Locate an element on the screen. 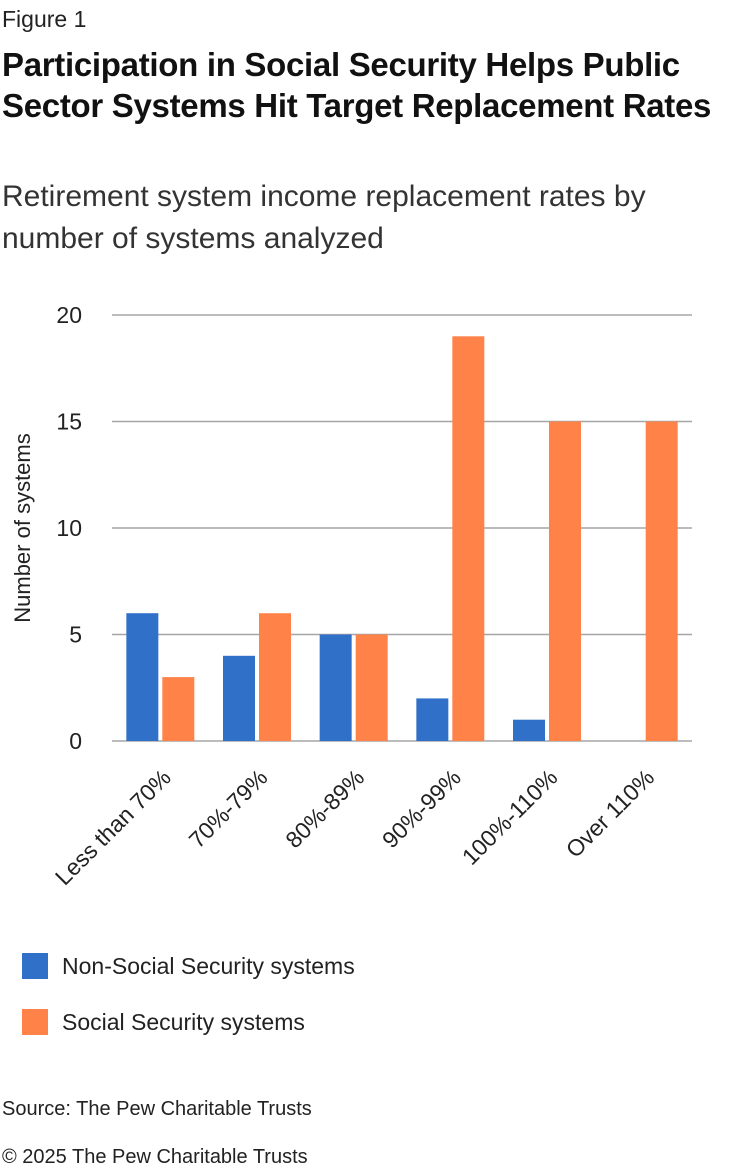 This screenshot has width=732, height=1176. x-category-label: 100%-110% is located at coordinates (510, 817).